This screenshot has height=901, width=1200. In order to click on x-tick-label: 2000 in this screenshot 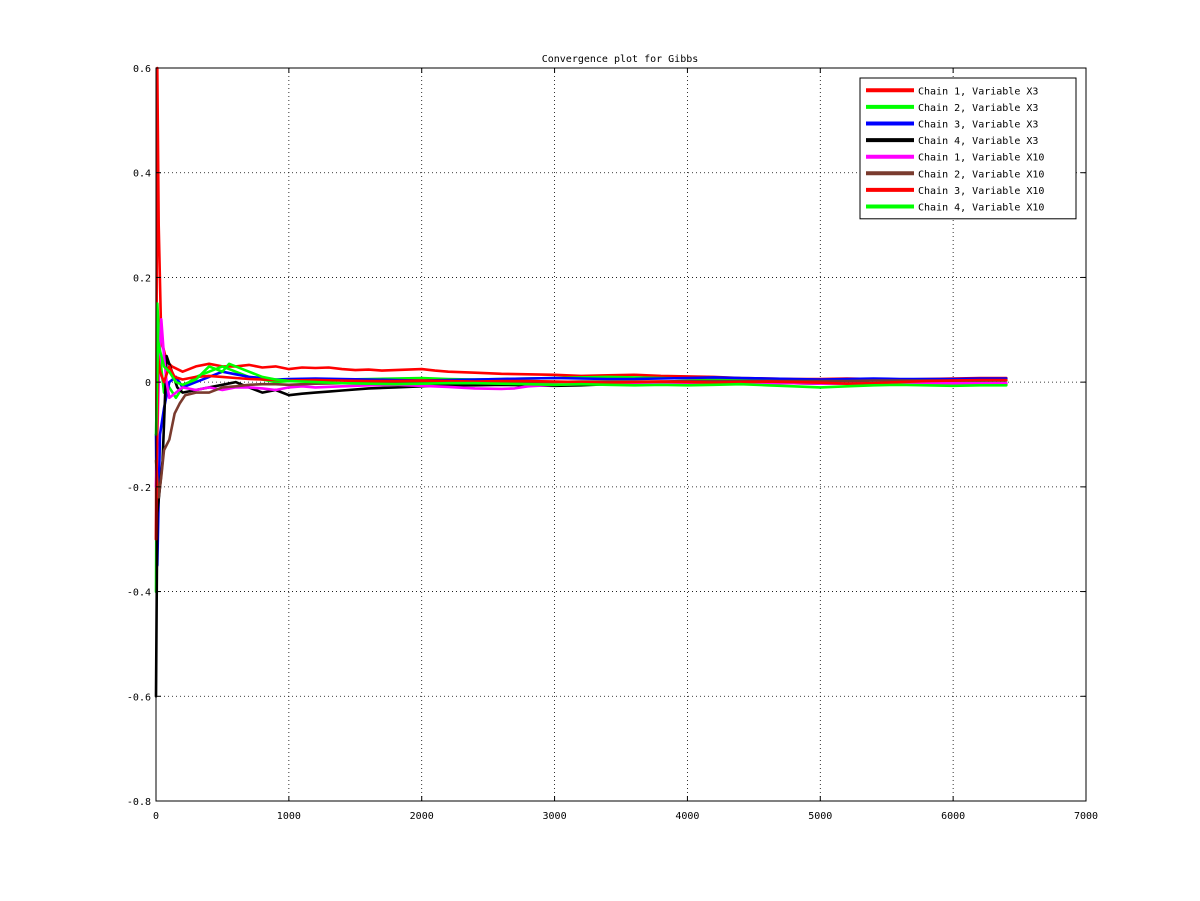, I will do `click(422, 816)`.